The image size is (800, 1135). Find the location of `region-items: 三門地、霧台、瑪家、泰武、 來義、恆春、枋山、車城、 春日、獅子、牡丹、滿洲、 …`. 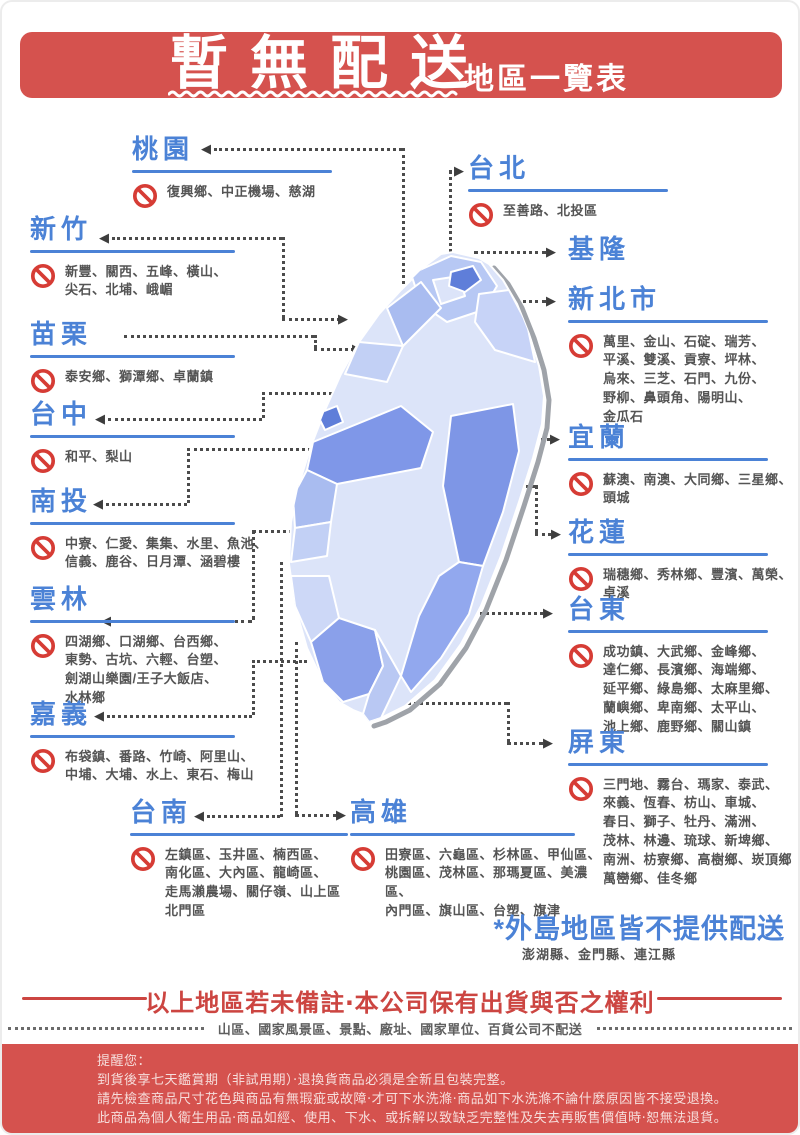

region-items: 三門地、霧台、瑪家、泰武、 來義、恆春、枋山、車城、 春日、獅子、牡丹、滿洲、 … is located at coordinates (698, 831).